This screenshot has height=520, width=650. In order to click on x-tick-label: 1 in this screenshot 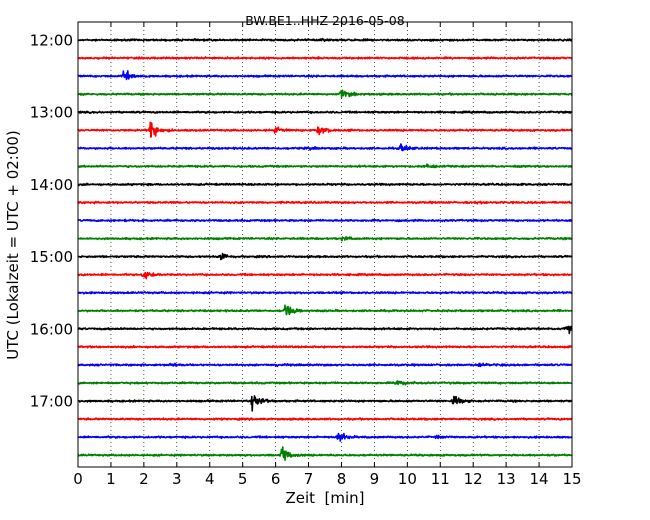, I will do `click(111, 479)`.